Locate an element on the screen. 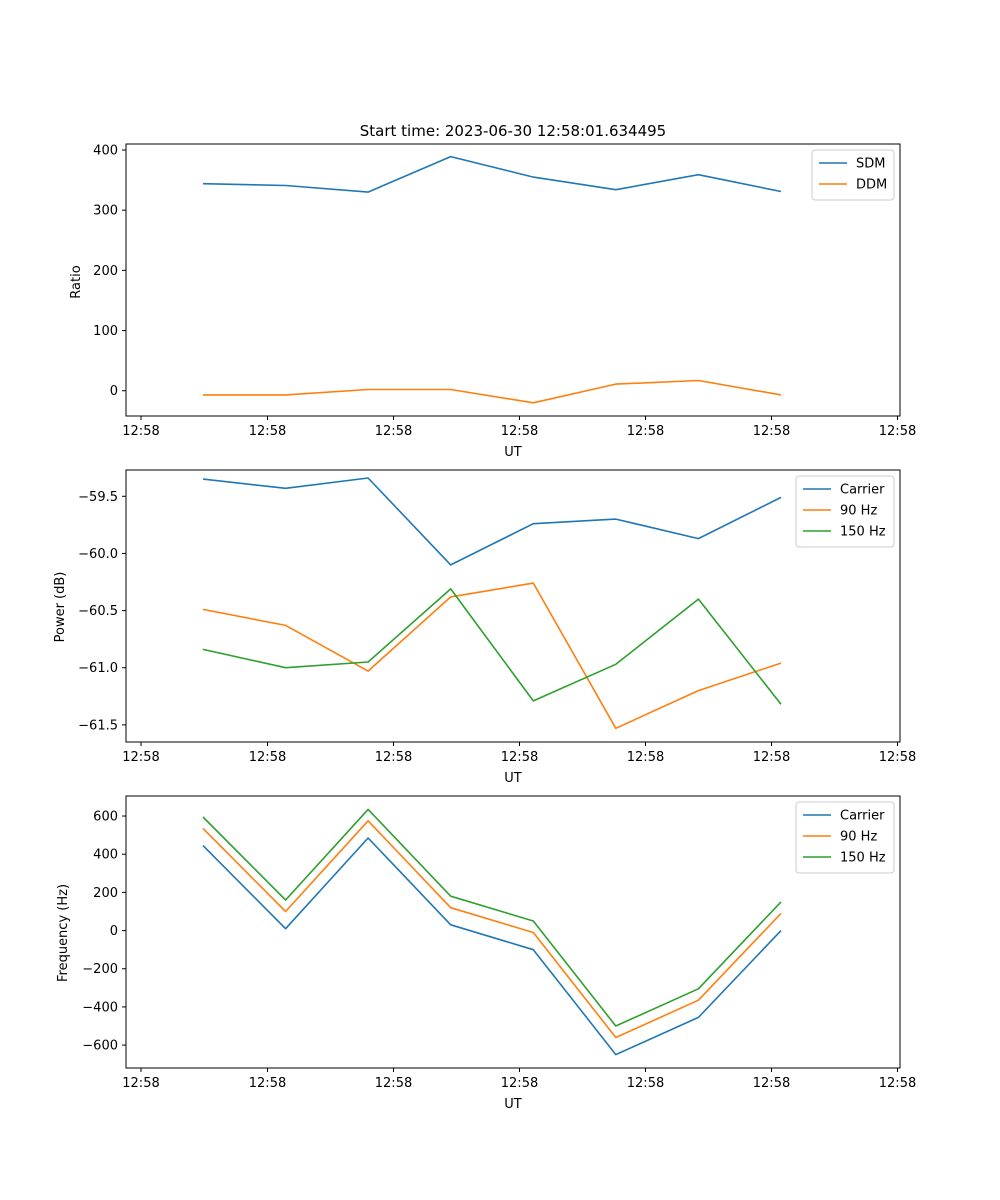 This screenshot has width=1000, height=1200. frequency-legend-label: 150 Hz is located at coordinates (863, 858).